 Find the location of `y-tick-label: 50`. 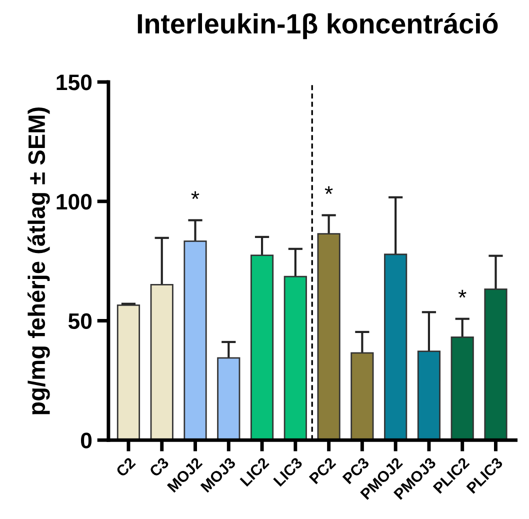

y-tick-label: 50 is located at coordinates (80, 321).